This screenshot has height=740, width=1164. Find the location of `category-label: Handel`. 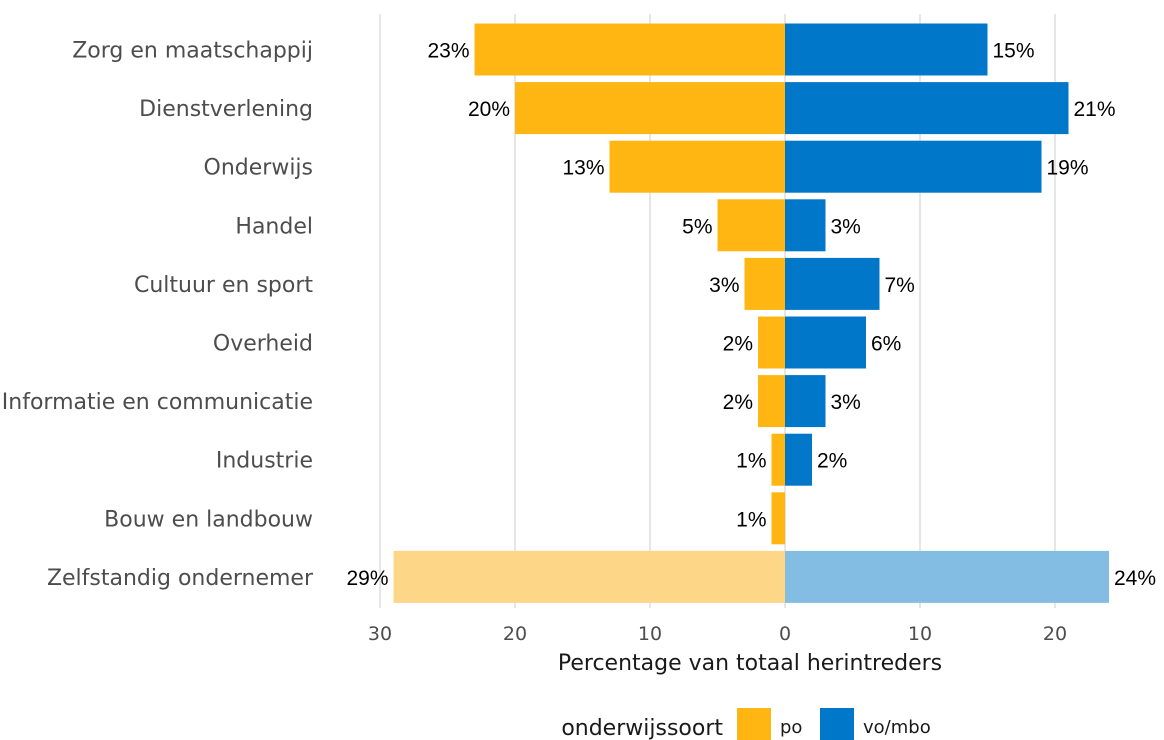

category-label: Handel is located at coordinates (274, 226).